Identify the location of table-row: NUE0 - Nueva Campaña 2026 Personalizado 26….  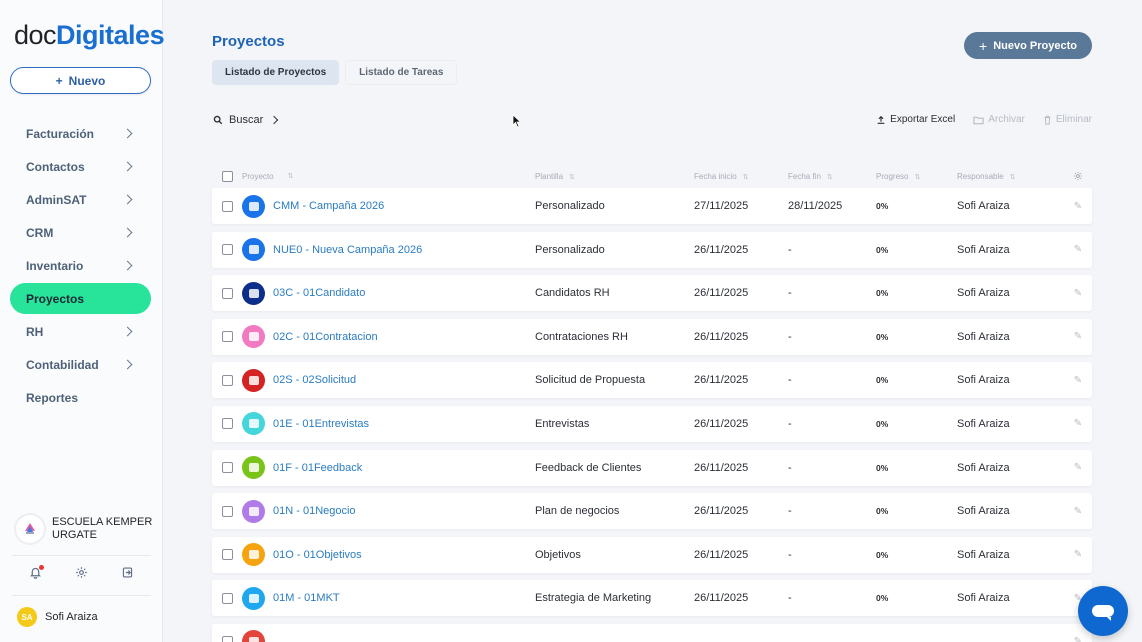
(652, 249).